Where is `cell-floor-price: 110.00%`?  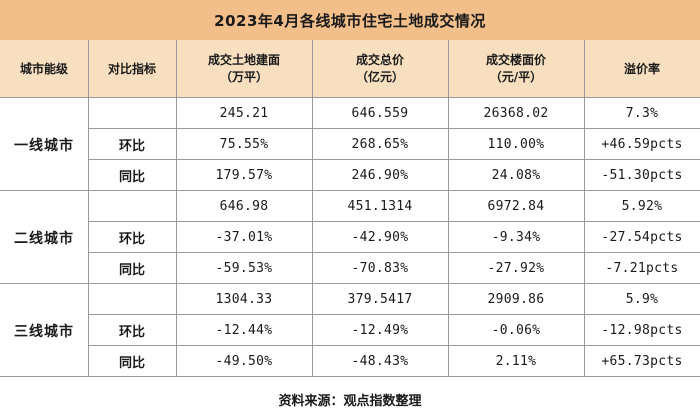 cell-floor-price: 110.00% is located at coordinates (516, 144).